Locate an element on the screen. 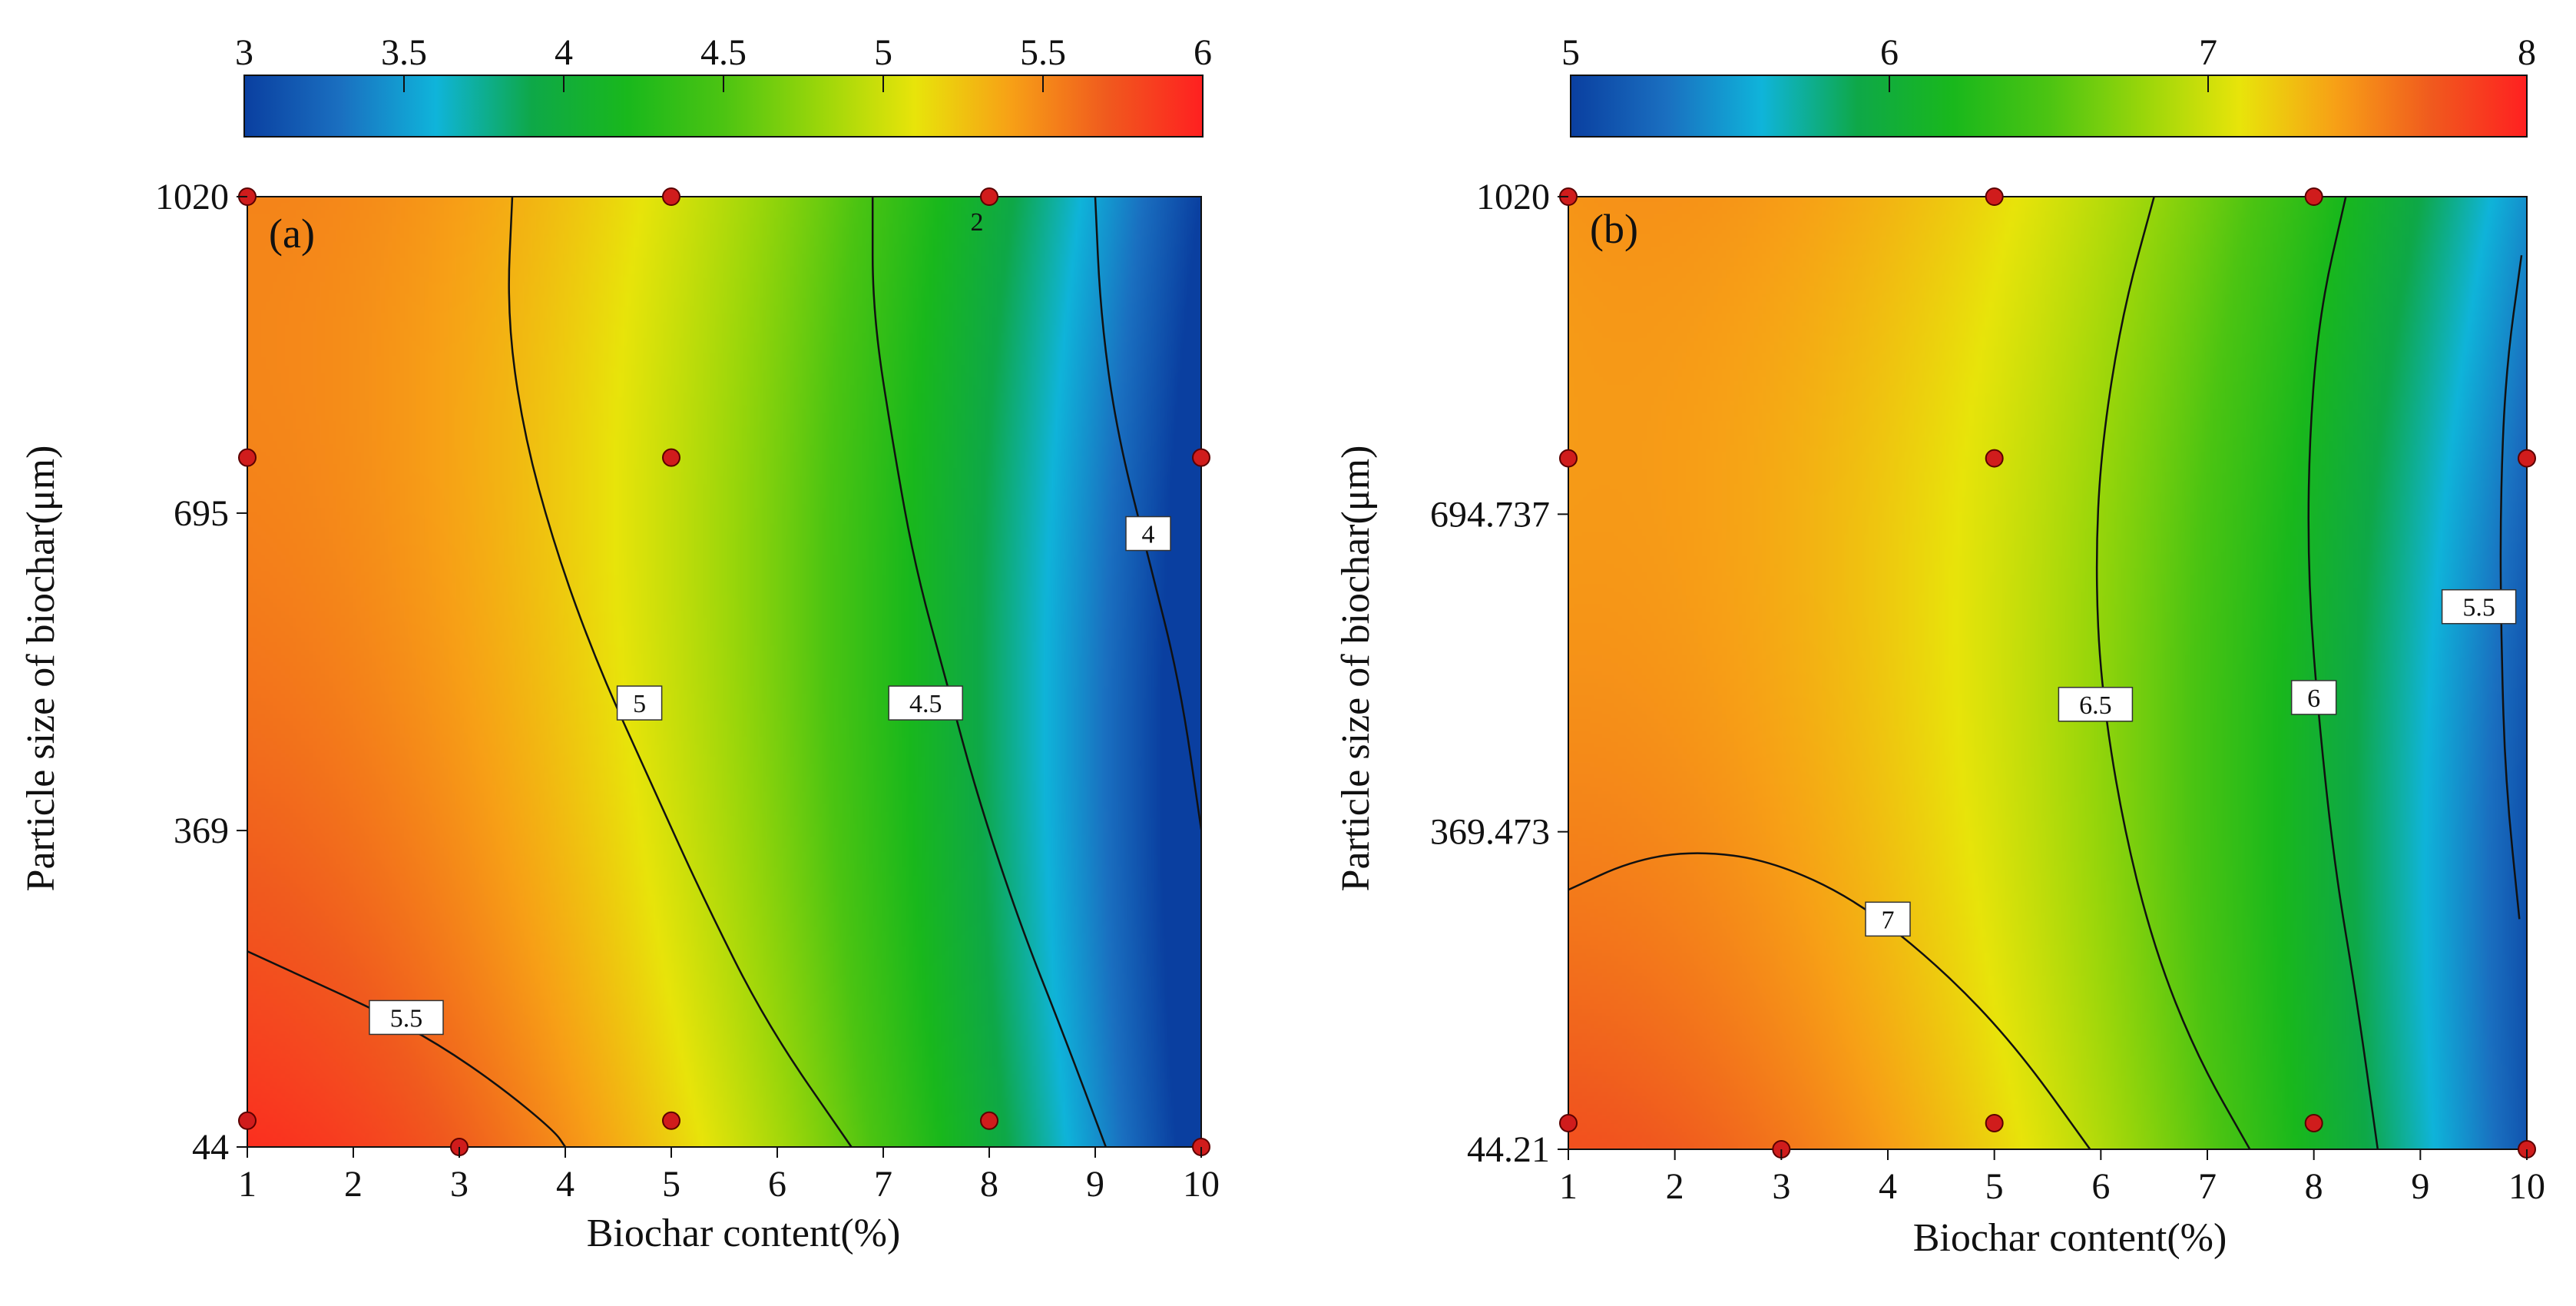  contour-label-text: 7 is located at coordinates (1888, 920).